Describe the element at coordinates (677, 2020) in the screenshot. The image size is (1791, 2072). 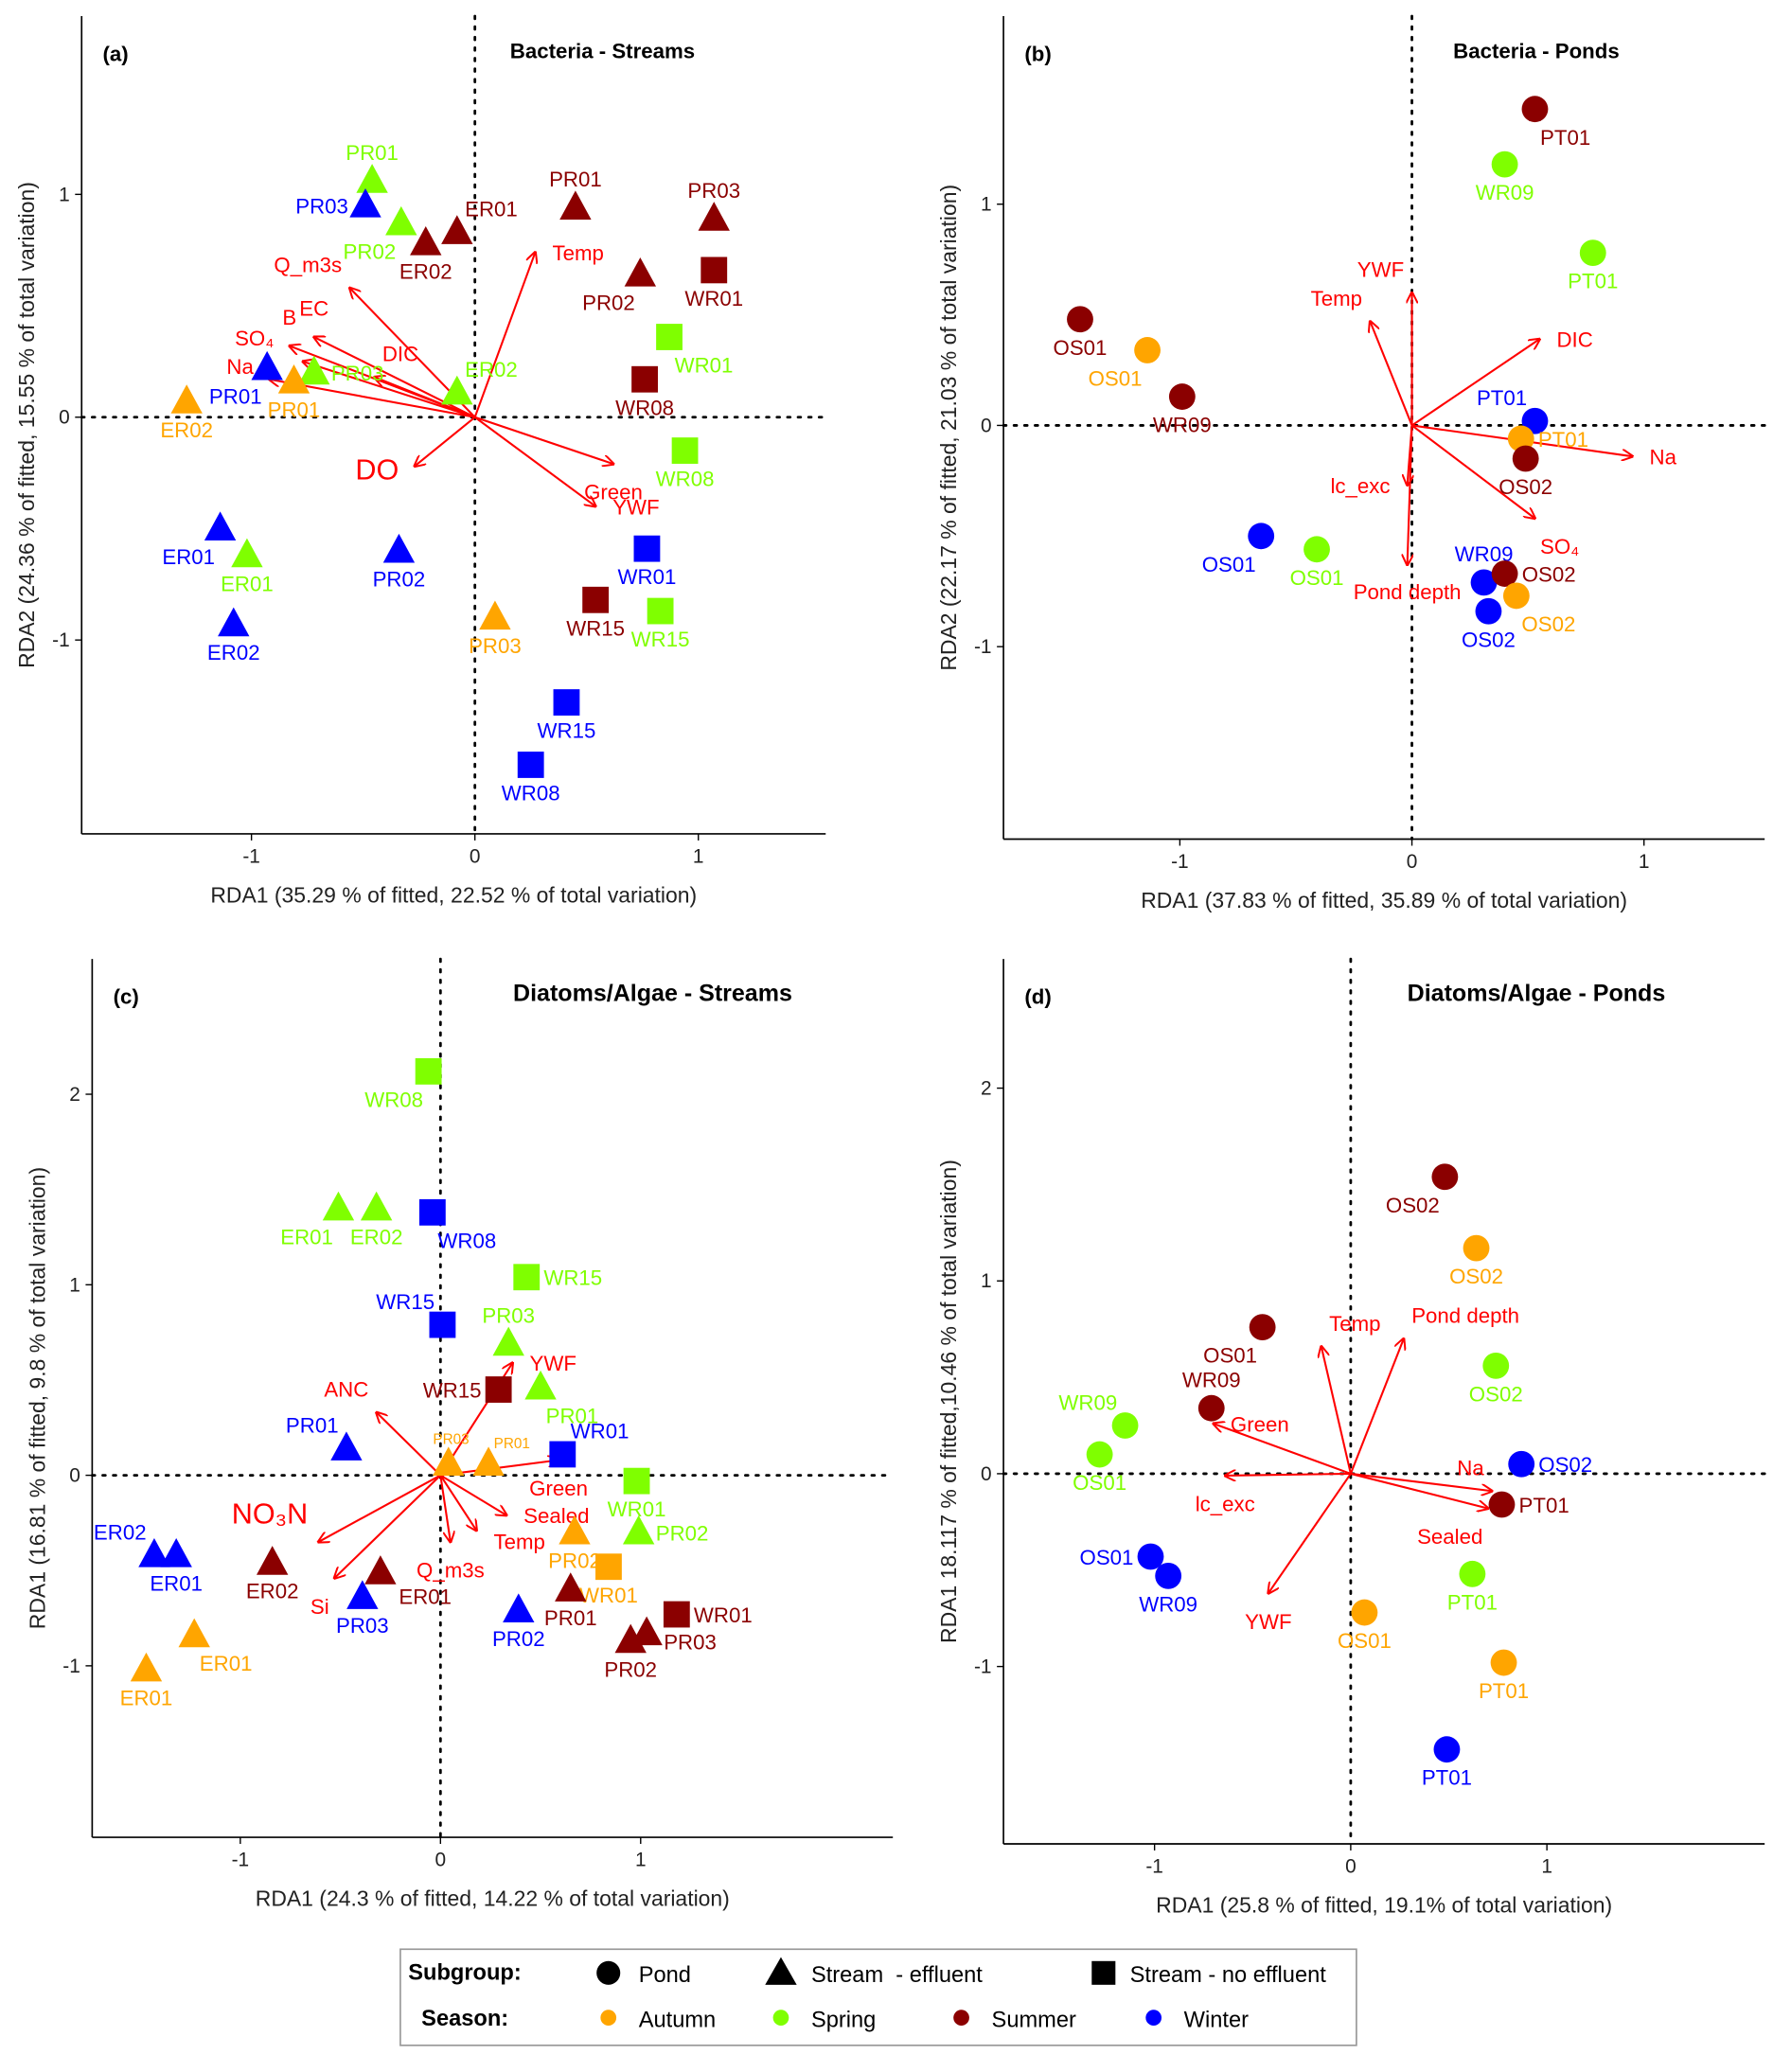
I see `legend-autumn-label: Autumn` at that location.